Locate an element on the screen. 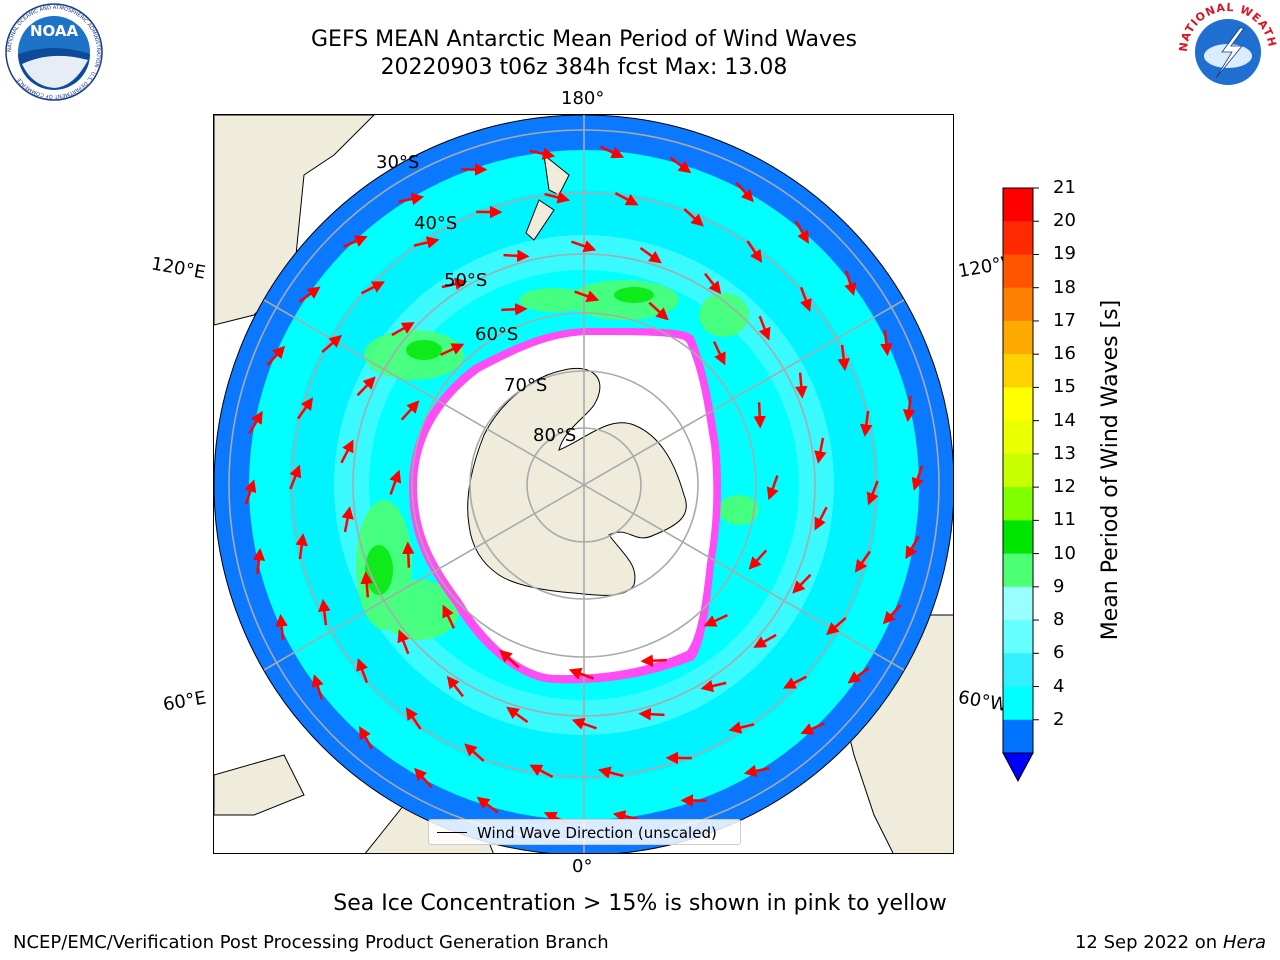  map-legend: Wind Wave Direction (unscaled) is located at coordinates (584, 832).